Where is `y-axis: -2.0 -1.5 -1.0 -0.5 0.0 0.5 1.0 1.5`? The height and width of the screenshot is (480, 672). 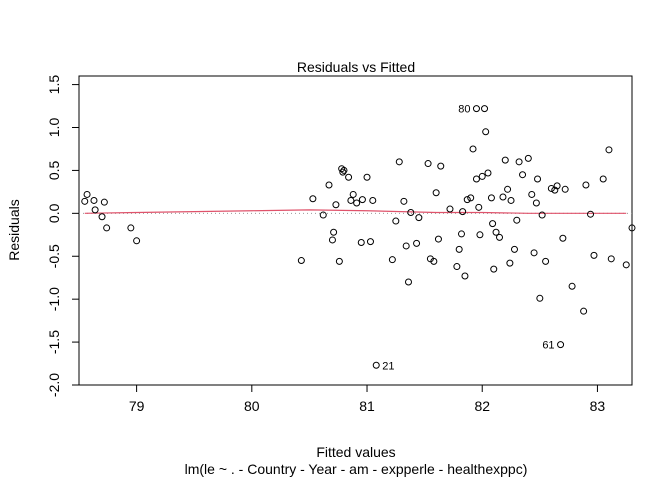 y-axis: -2.0 -1.5 -1.0 -0.5 0.0 0.5 1.0 1.5 is located at coordinates (63, 236).